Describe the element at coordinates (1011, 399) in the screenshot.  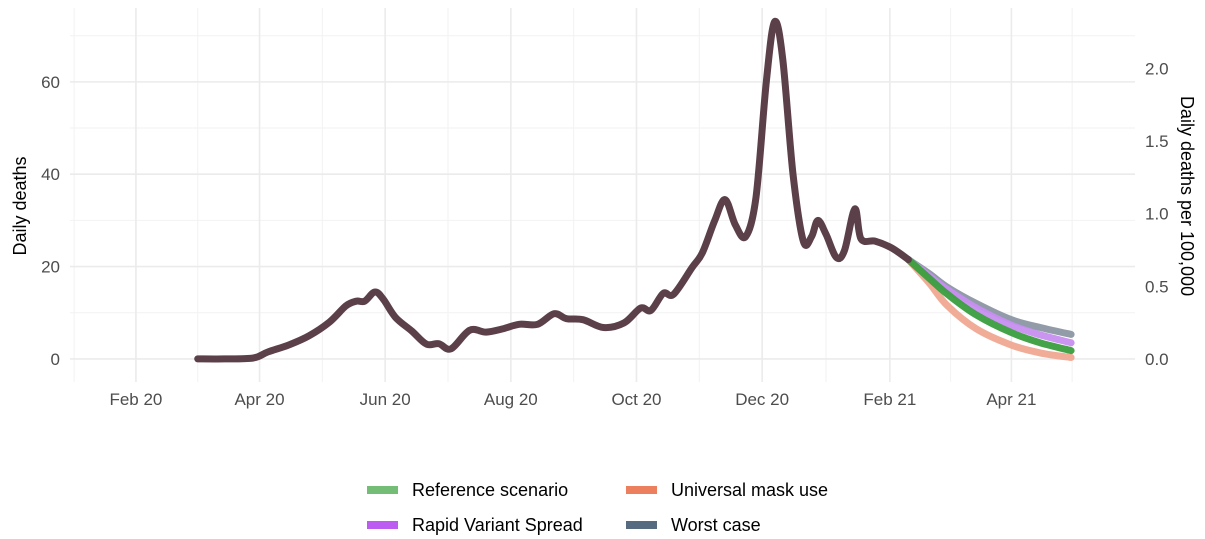
I see `x-tick-label: Apr 21` at that location.